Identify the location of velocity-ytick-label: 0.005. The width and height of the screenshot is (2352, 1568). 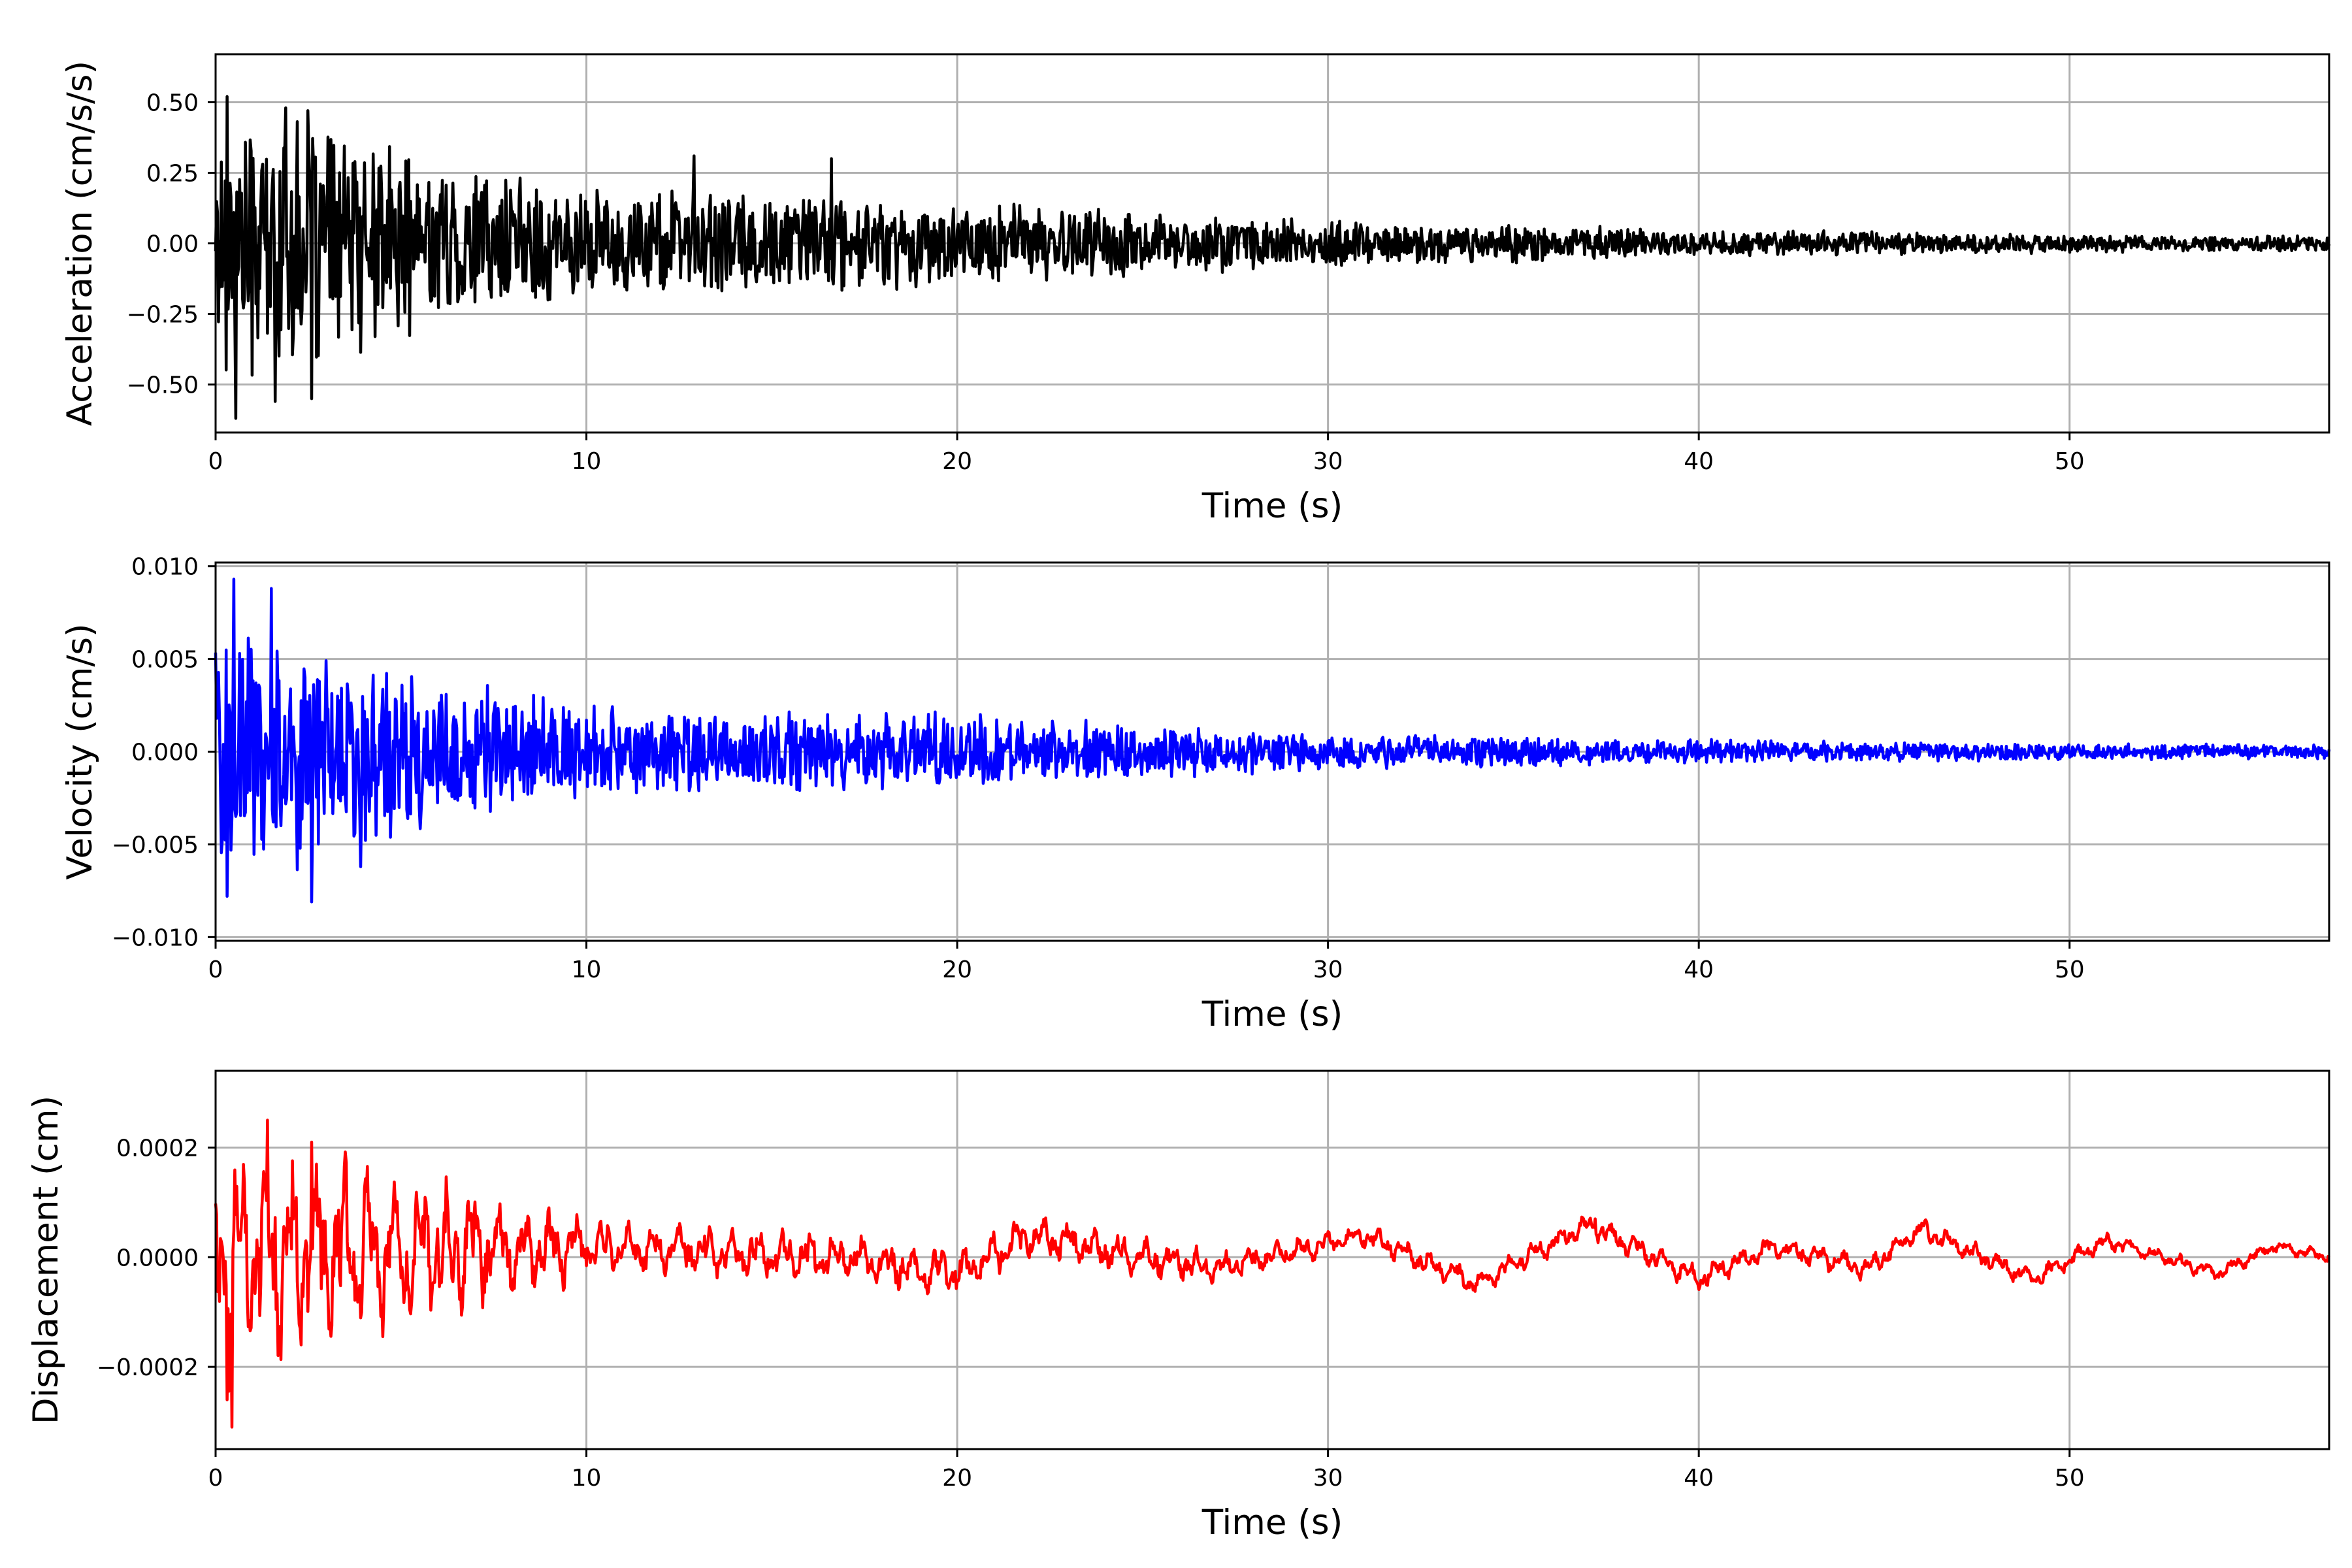
(165, 660).